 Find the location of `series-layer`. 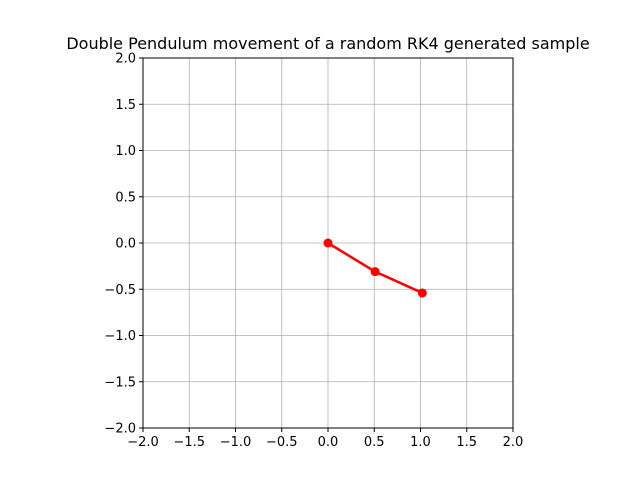

series-layer is located at coordinates (375, 268).